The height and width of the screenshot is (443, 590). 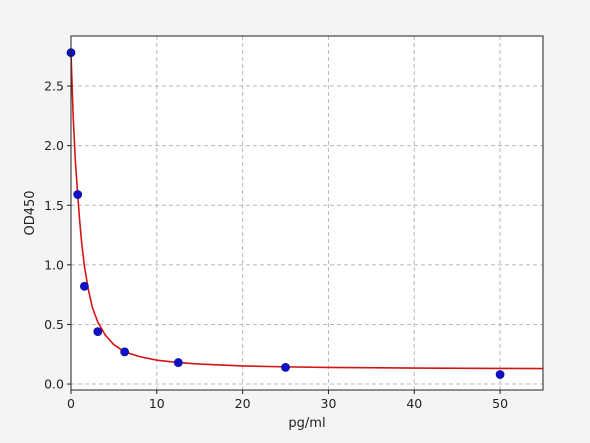 What do you see at coordinates (71, 403) in the screenshot?
I see `x-tick-label: 0` at bounding box center [71, 403].